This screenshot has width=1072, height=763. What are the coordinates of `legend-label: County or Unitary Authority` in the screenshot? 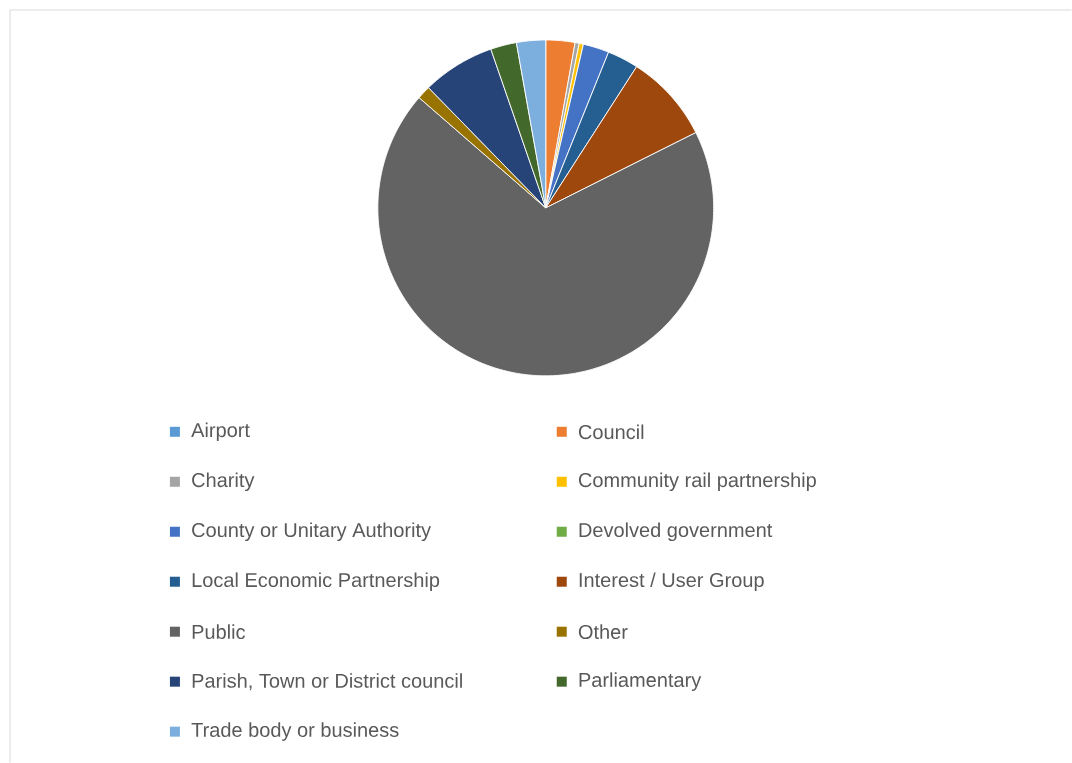 It's located at (312, 532).